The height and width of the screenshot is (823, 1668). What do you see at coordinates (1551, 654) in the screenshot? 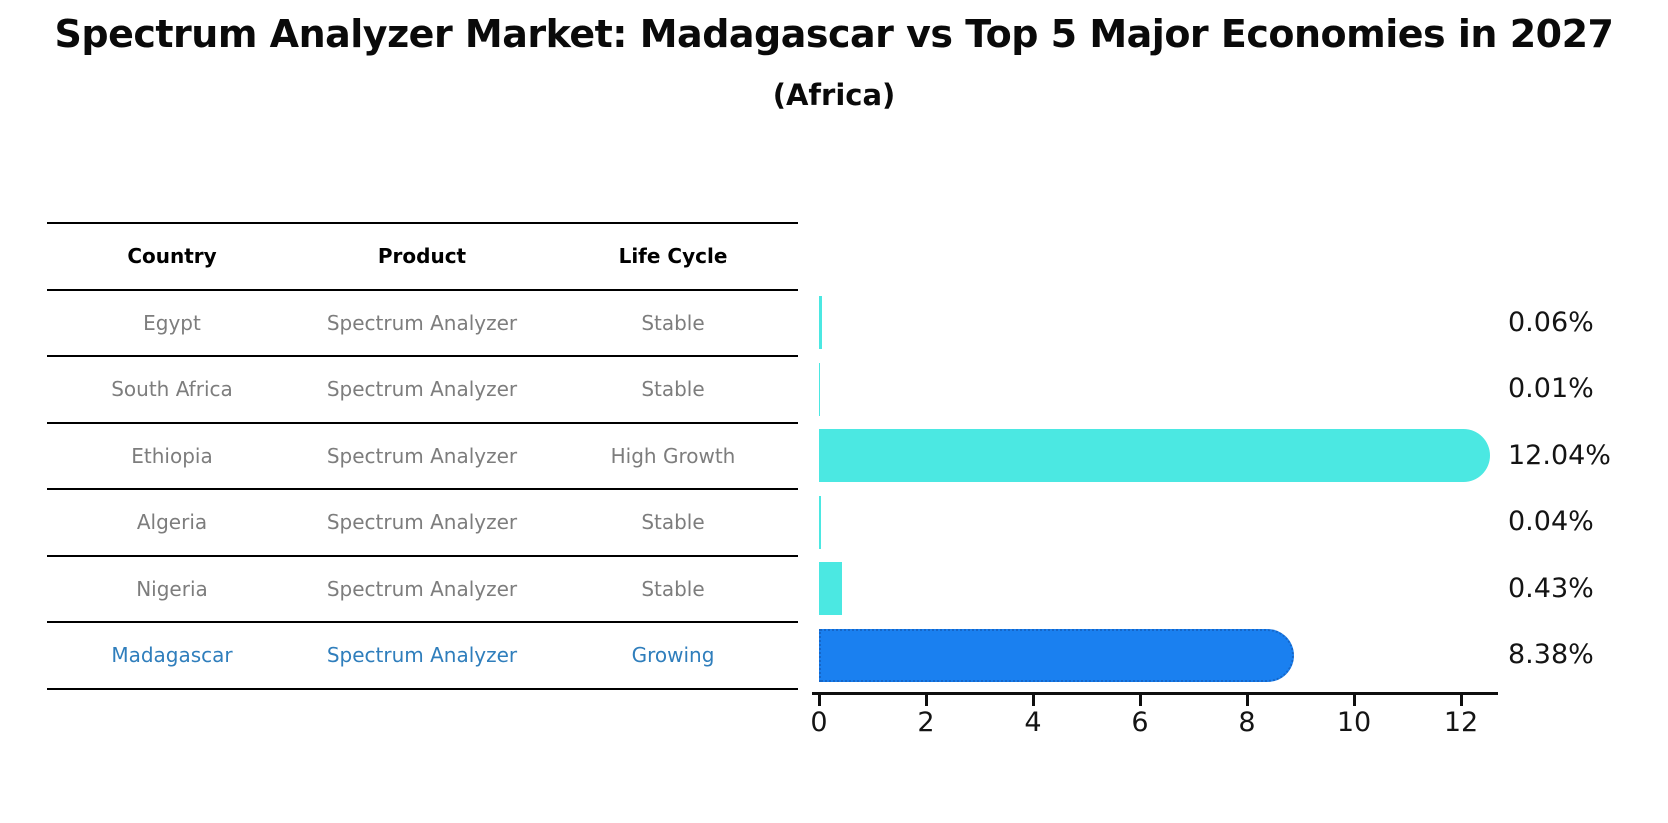
I see `bar-value-label: 8.38%` at bounding box center [1551, 654].